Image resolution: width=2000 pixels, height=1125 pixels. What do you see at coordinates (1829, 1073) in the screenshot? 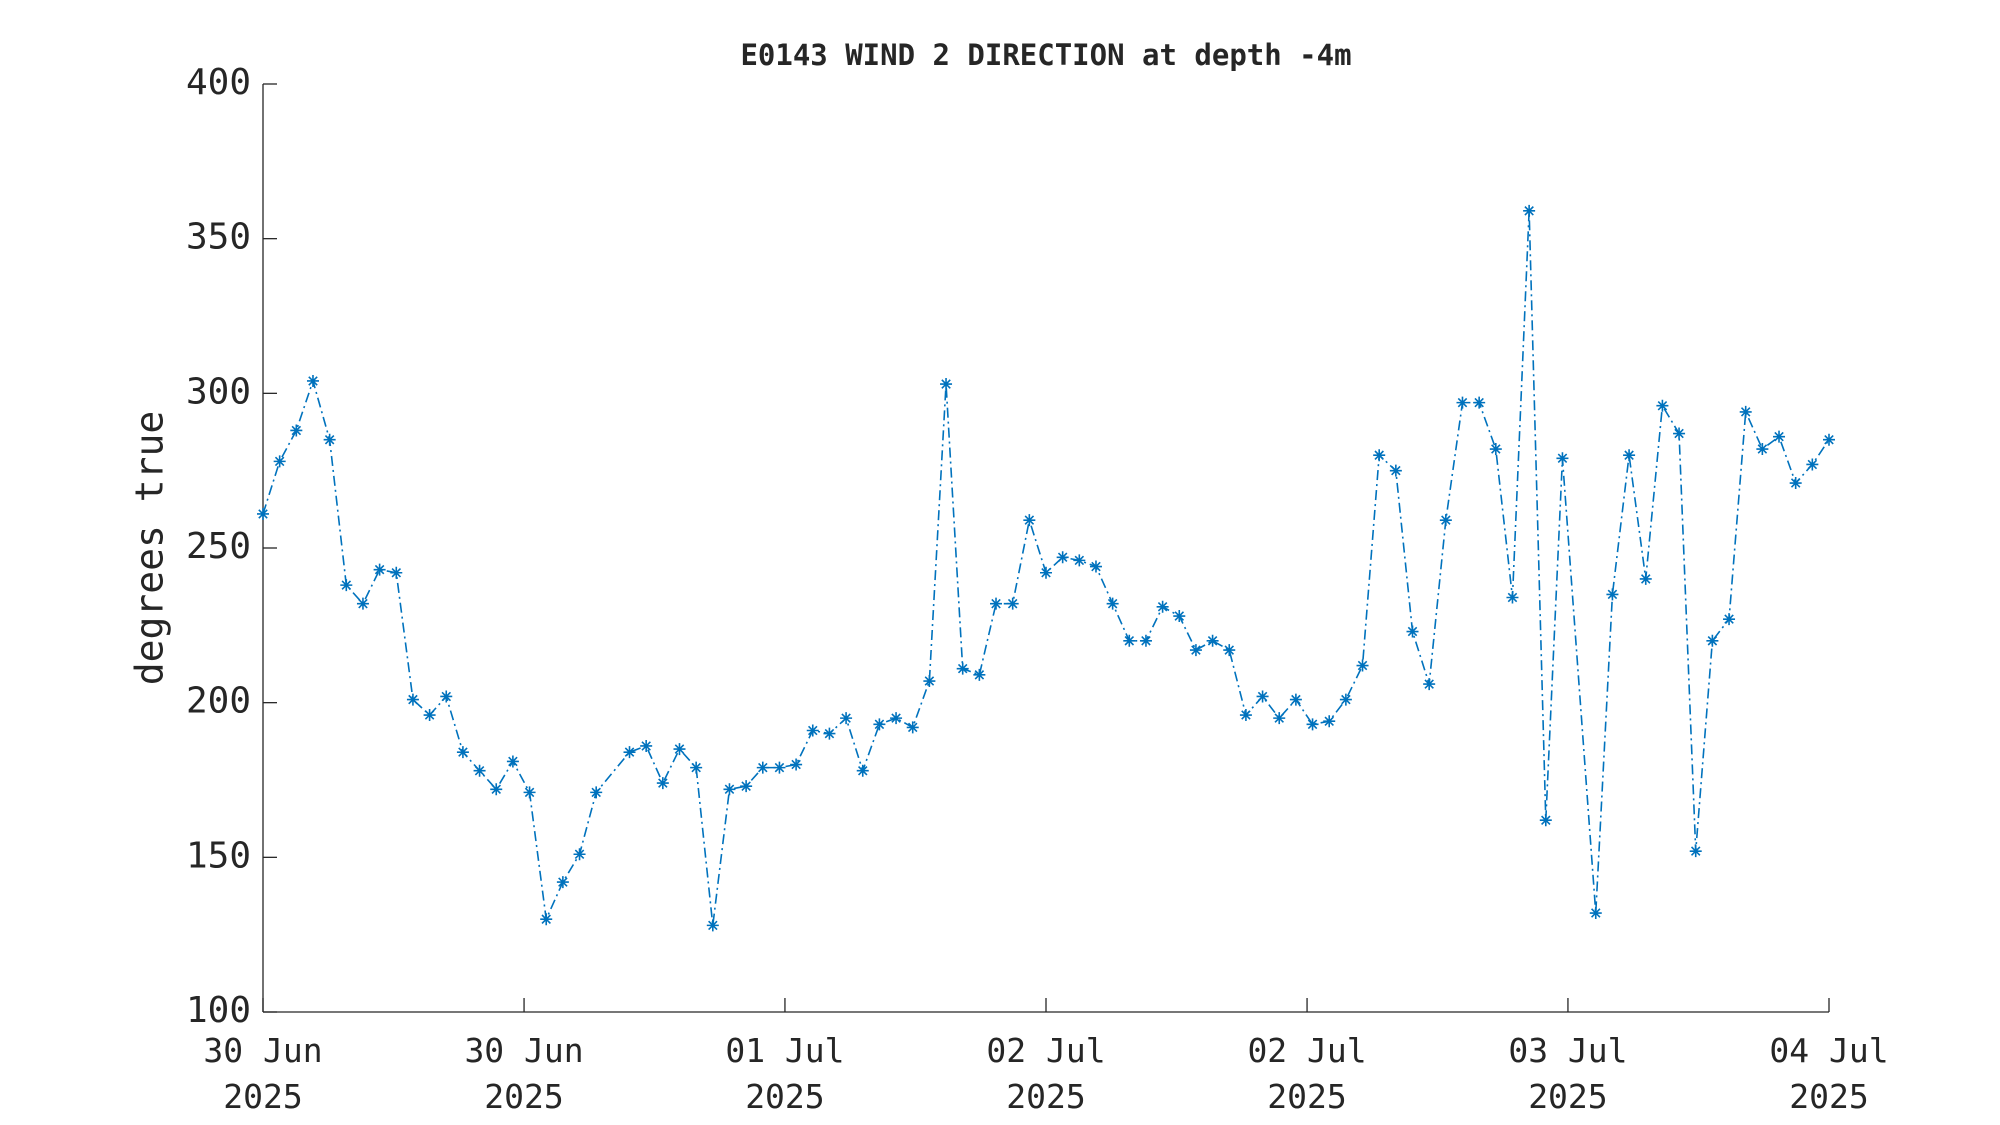
I see `x-tick-label: 04 Jul 2025` at bounding box center [1829, 1073].